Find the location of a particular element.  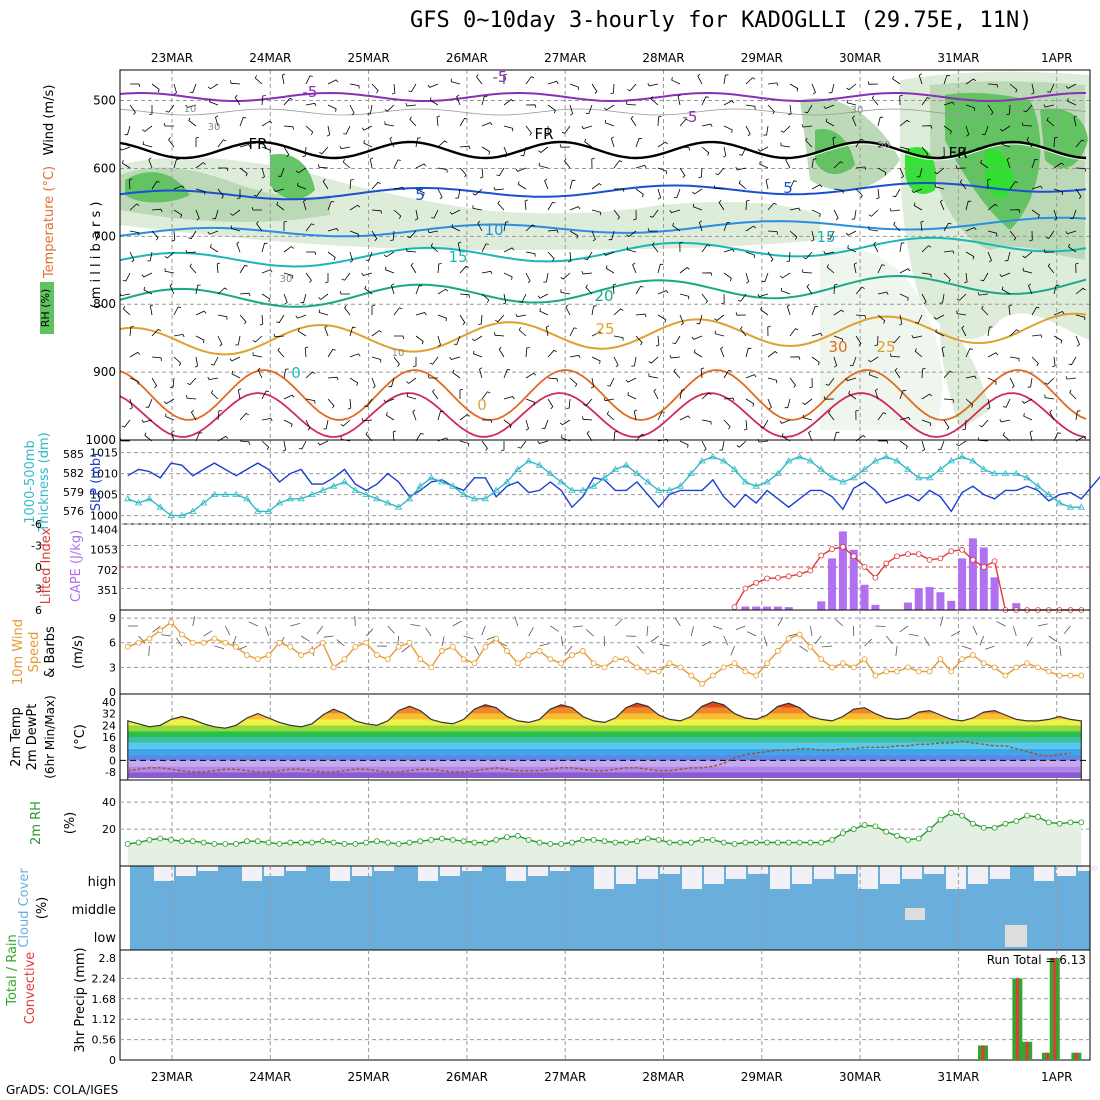

temp-band is located at coordinates (604, 763).